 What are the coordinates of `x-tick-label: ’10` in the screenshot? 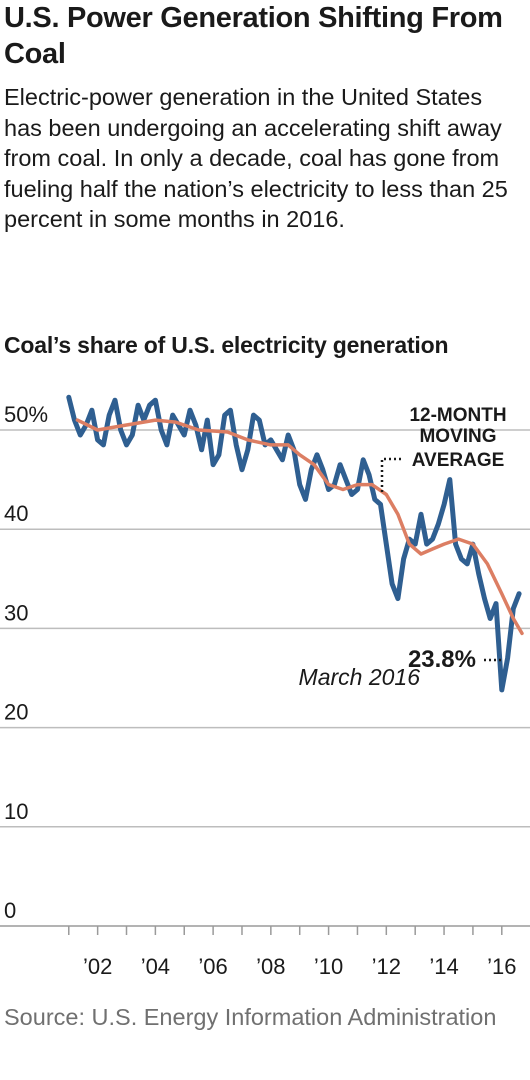 It's located at (328, 966).